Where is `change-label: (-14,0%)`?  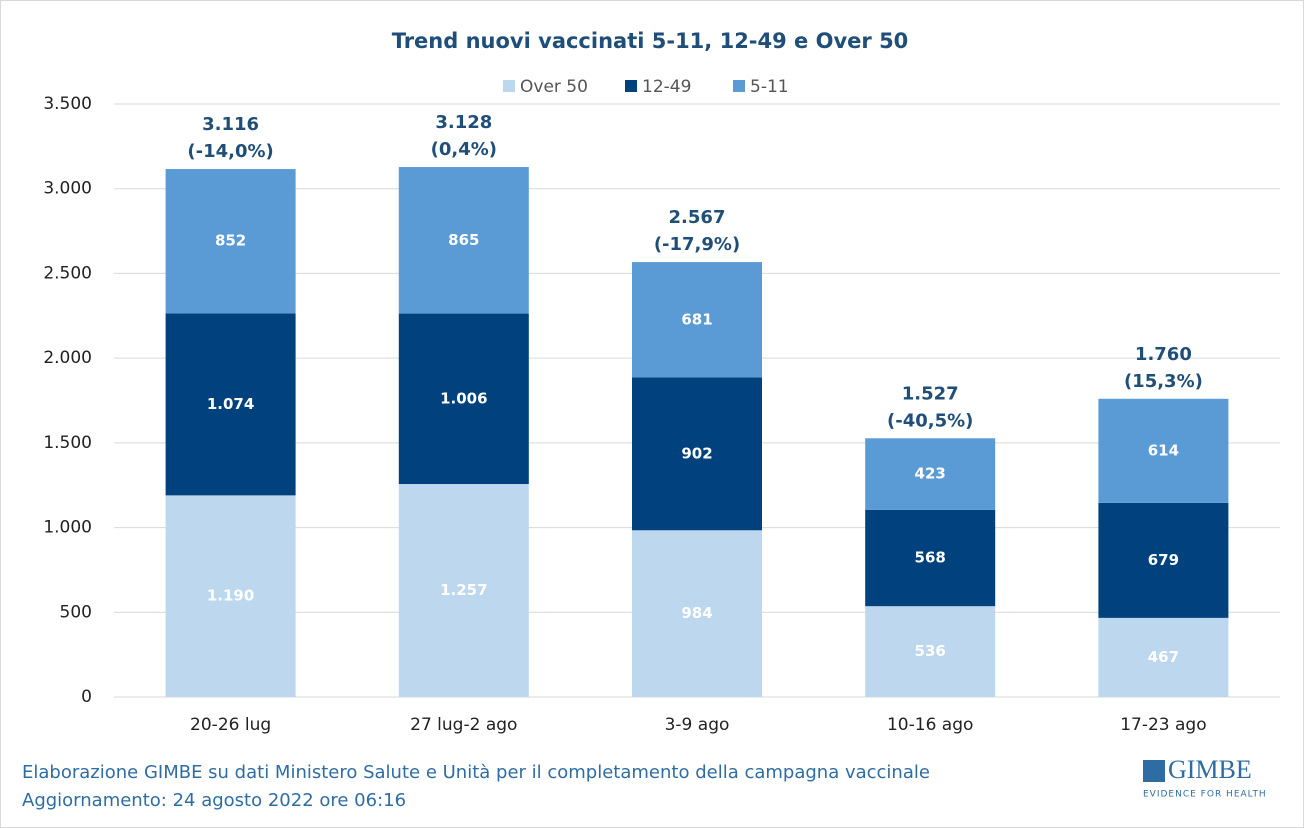 change-label: (-14,0%) is located at coordinates (230, 151).